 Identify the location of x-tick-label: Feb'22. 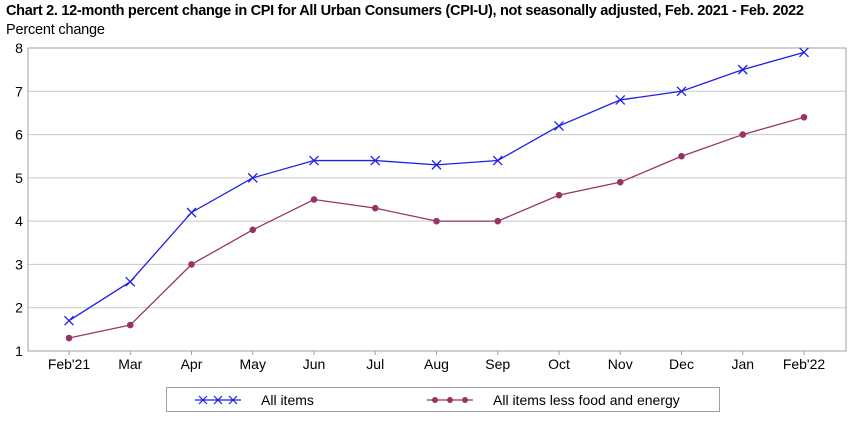
(804, 364).